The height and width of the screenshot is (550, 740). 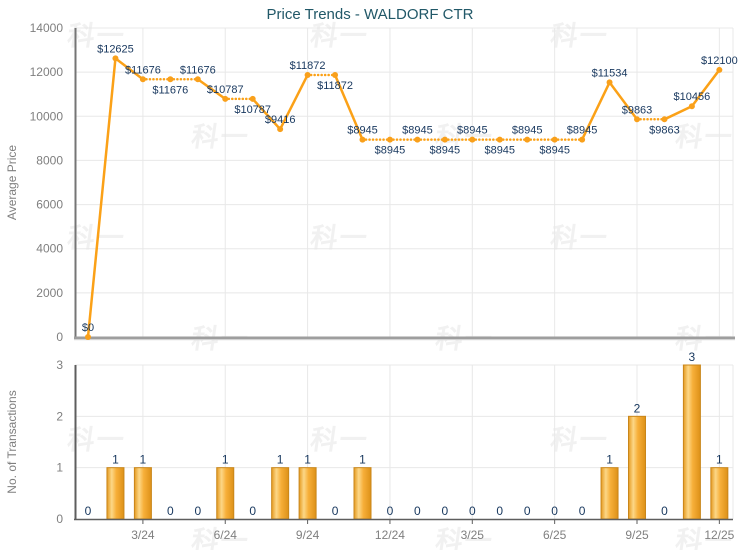 What do you see at coordinates (719, 61) in the screenshot?
I see `price-point-label: $12100` at bounding box center [719, 61].